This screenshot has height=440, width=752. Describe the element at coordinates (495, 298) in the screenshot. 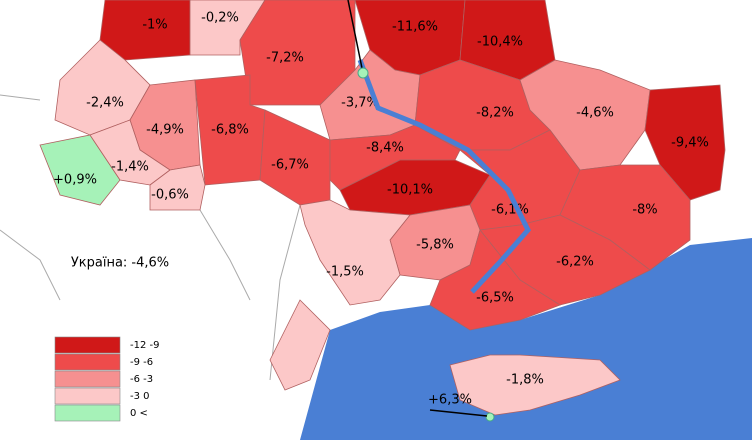

I see `region-label: -6,5%` at that location.